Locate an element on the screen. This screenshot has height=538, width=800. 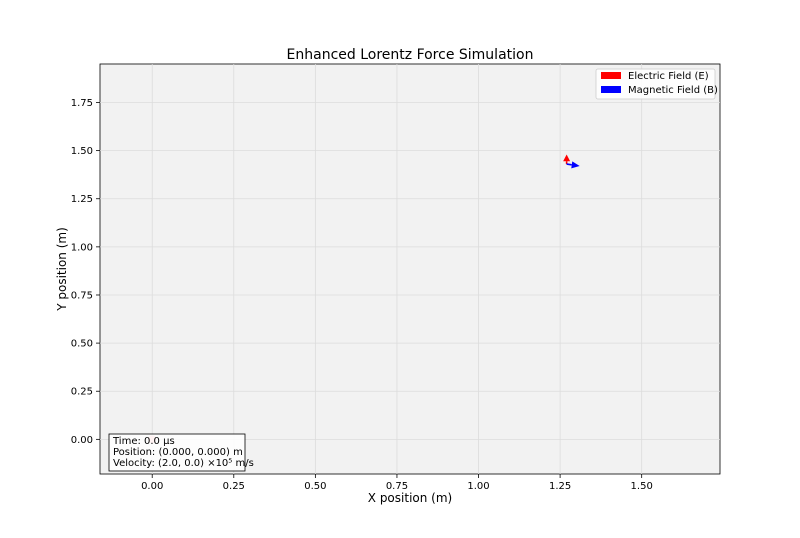
y-tick-label: 1.00 is located at coordinates (82, 247).